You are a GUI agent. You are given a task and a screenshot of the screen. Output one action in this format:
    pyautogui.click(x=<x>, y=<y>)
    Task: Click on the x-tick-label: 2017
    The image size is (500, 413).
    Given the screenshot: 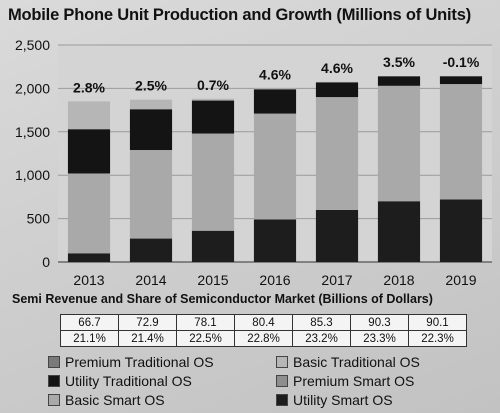 What is the action you would take?
    pyautogui.click(x=336, y=280)
    